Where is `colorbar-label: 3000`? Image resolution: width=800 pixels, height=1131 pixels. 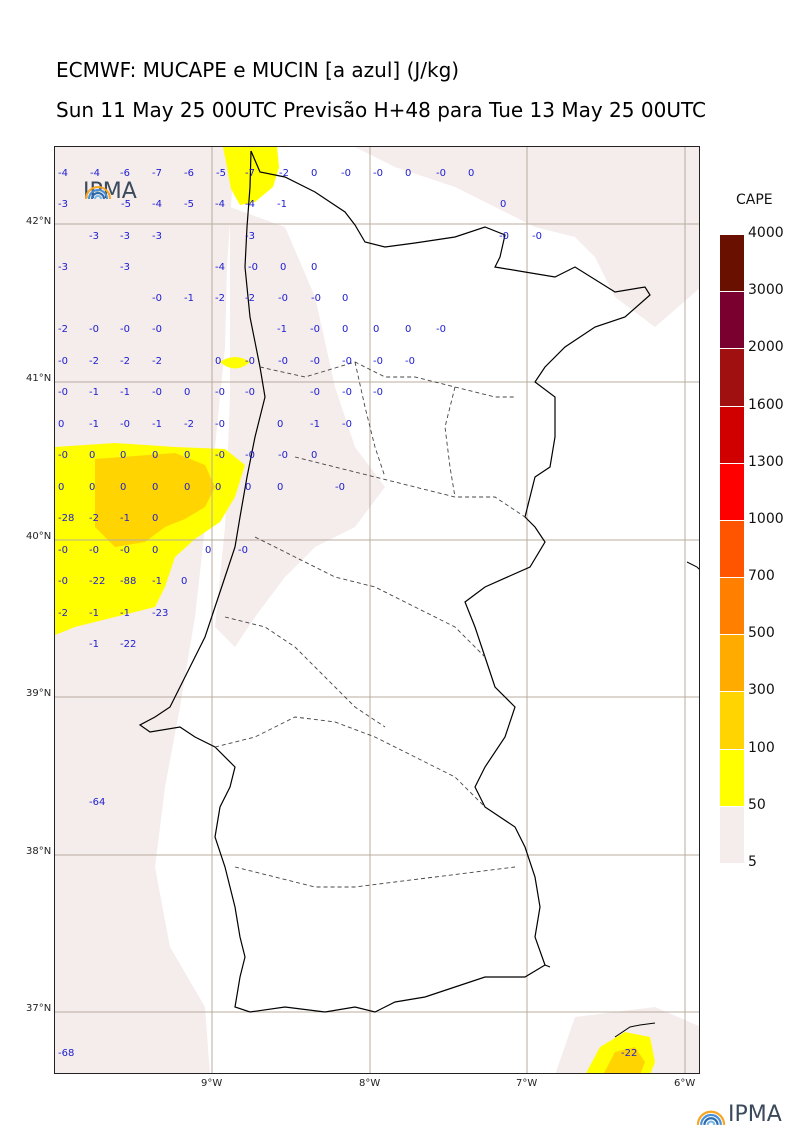
colorbar-label: 3000 is located at coordinates (766, 290).